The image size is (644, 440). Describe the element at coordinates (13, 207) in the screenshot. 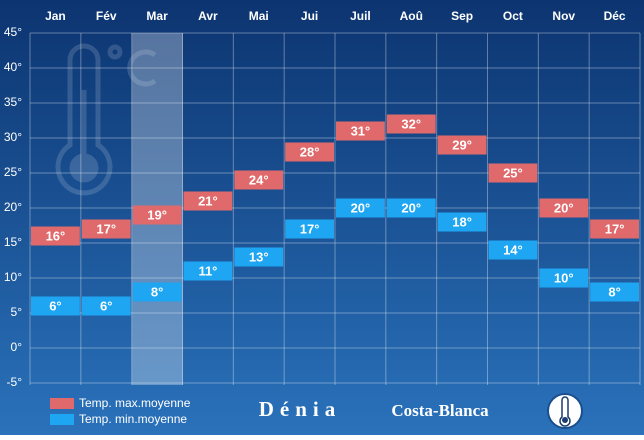

I see `y-tick-label: 20°` at that location.